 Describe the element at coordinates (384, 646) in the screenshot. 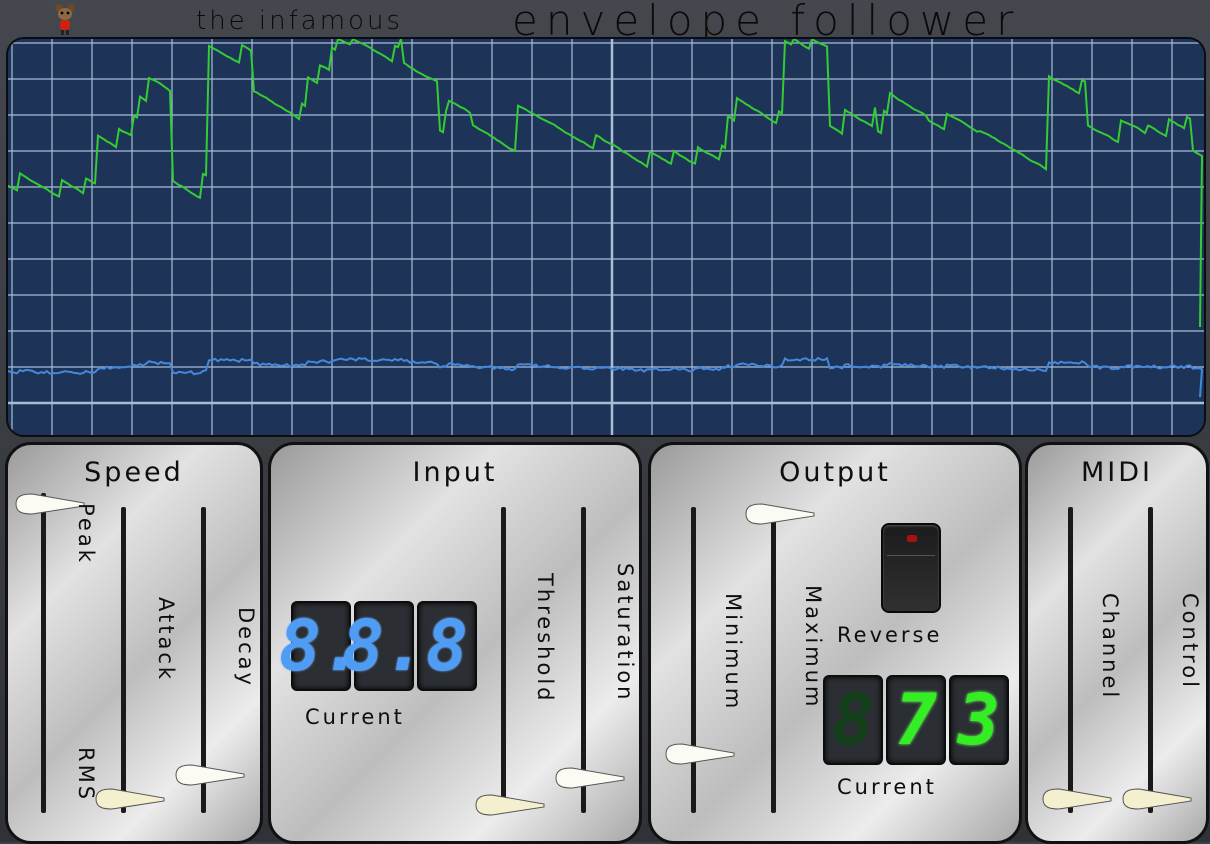

I see `input-digit-2: 8.` at that location.